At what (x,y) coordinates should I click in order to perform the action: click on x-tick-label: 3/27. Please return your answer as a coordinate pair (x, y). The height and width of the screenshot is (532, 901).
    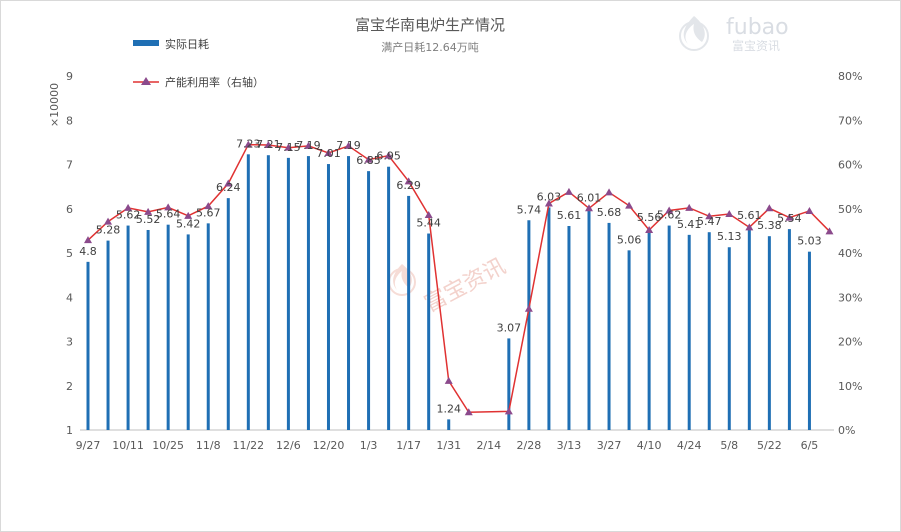
    Looking at the image, I should click on (609, 445).